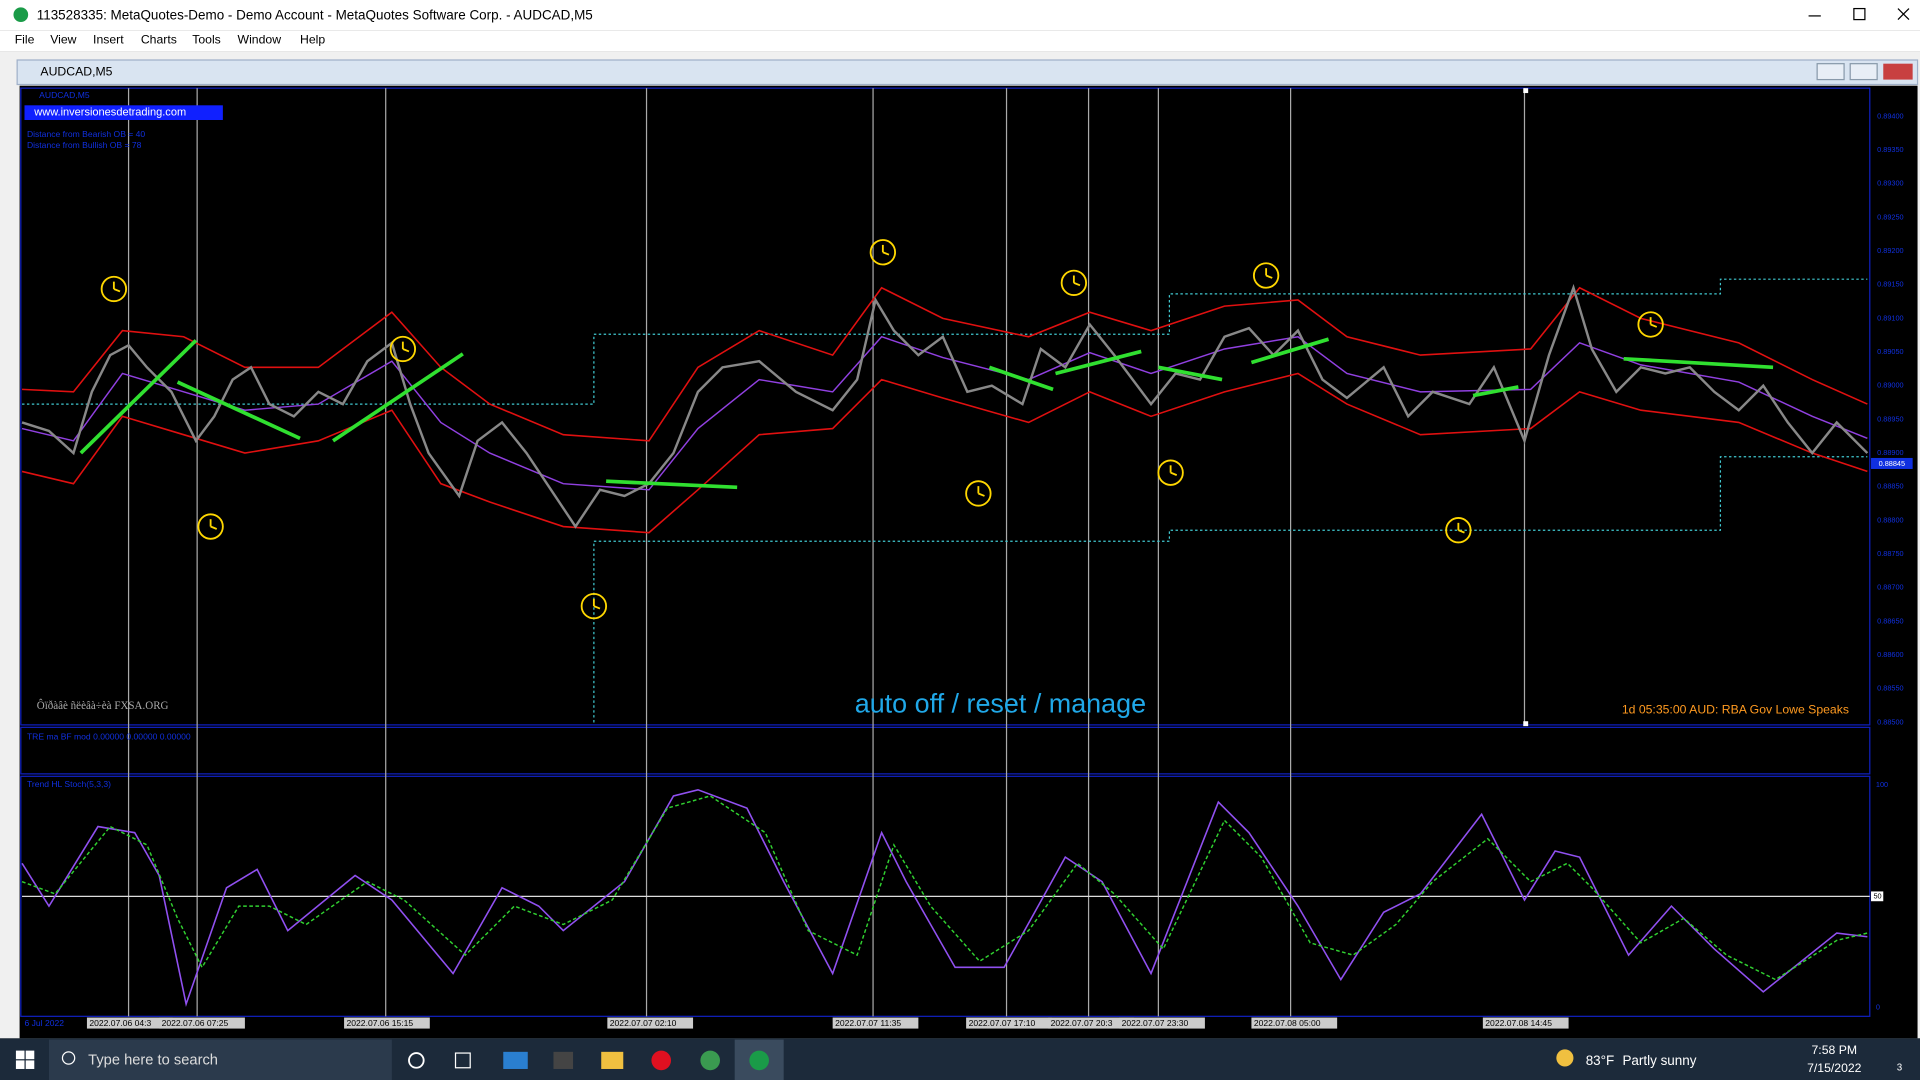  What do you see at coordinates (1155, 1023) in the screenshot?
I see `time-label: 2022.07.07 23:30` at bounding box center [1155, 1023].